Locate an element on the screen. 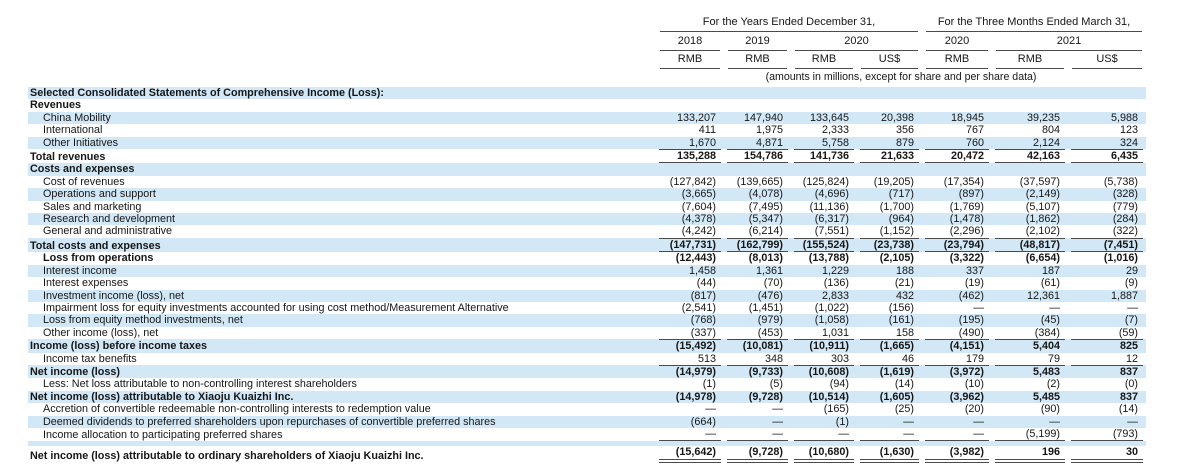 The image size is (1183, 465). value-cell: (1,700) is located at coordinates (889, 207).